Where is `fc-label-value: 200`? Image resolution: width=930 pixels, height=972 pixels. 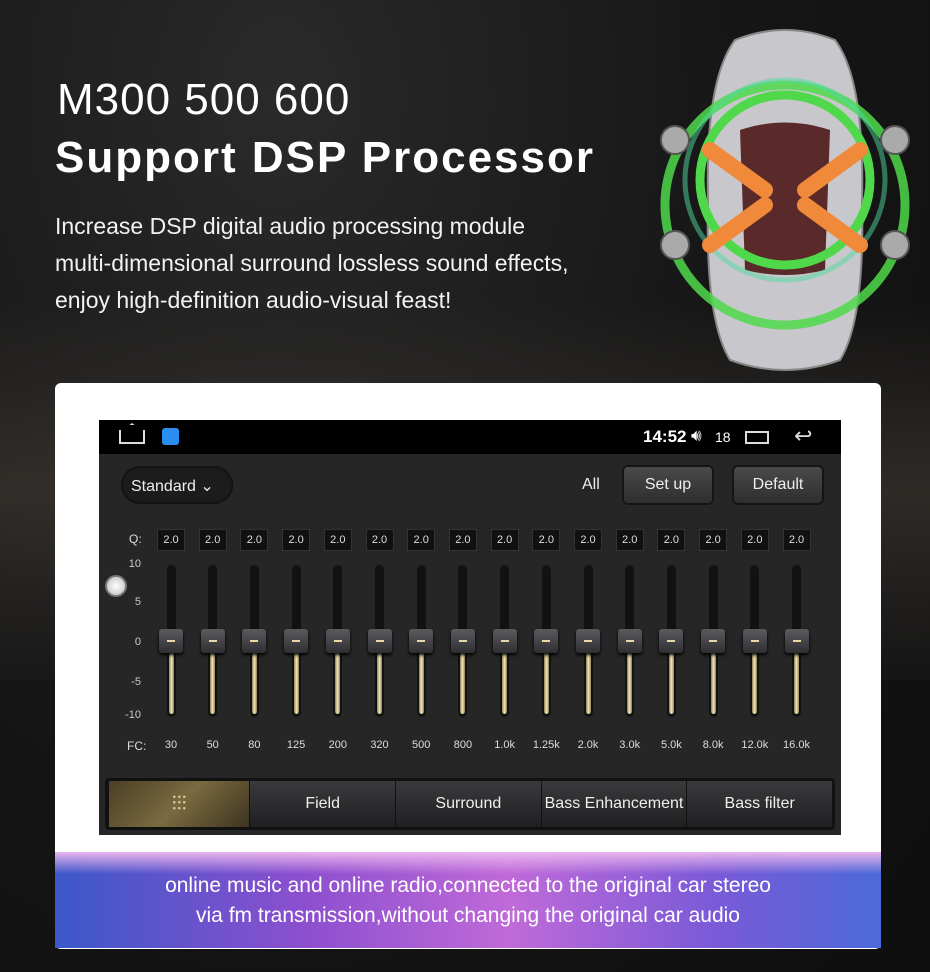
fc-label-value: 200 is located at coordinates (337, 745).